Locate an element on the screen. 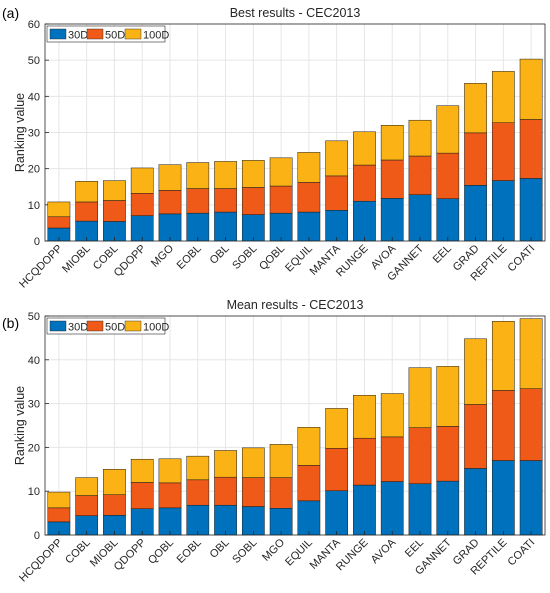  bar-100d-equil is located at coordinates (309, 167).